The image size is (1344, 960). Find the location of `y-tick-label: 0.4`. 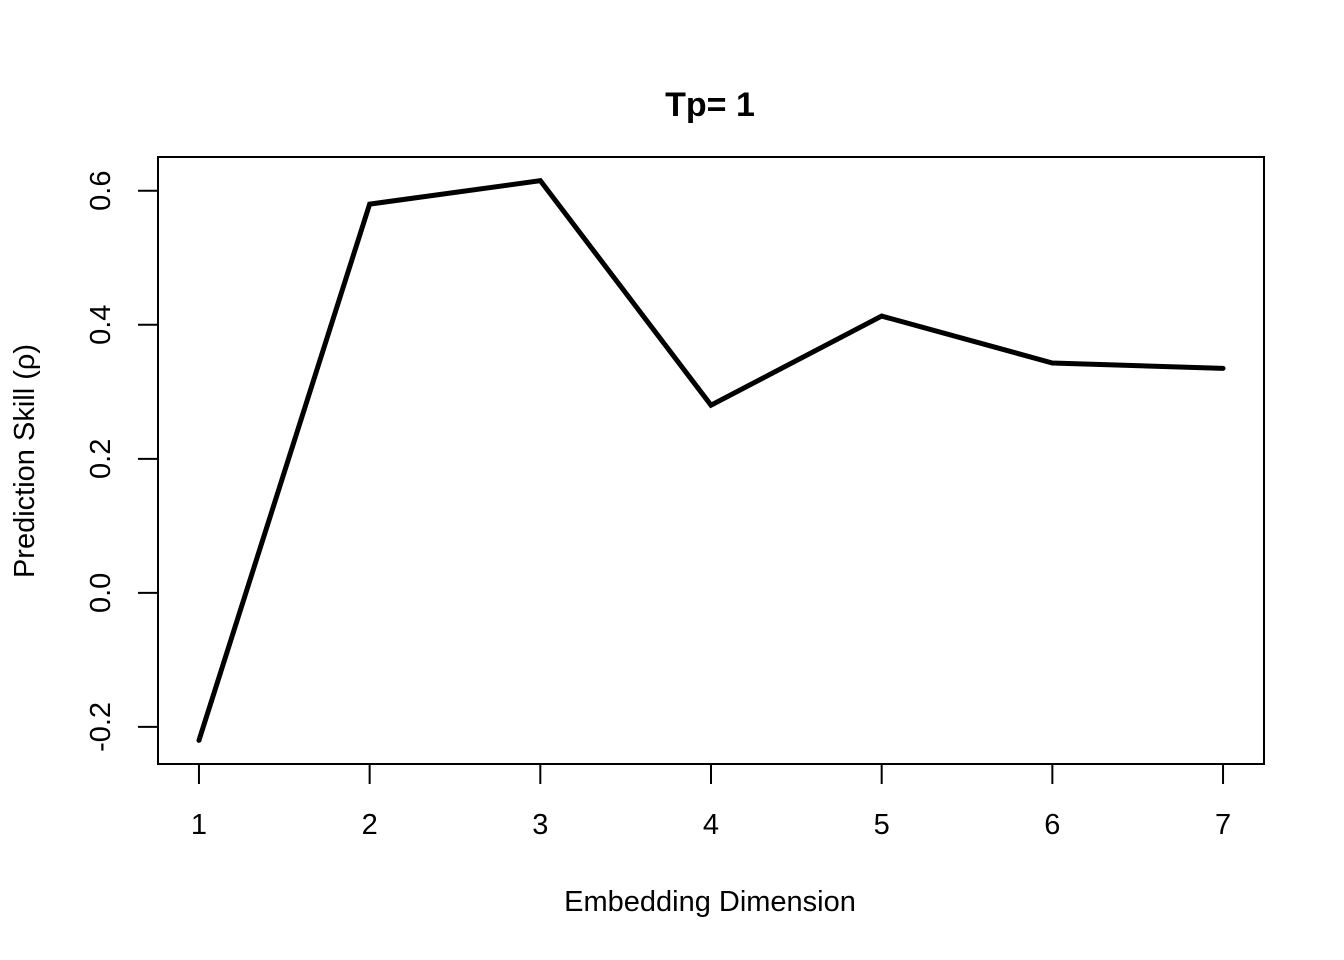

y-tick-label: 0.4 is located at coordinates (101, 325).